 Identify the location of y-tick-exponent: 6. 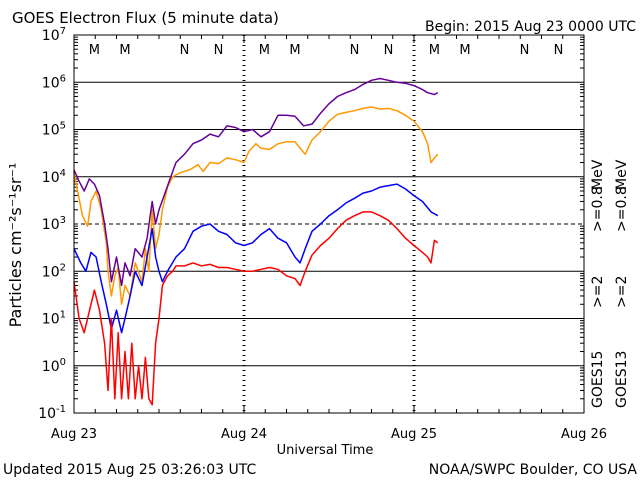
(63, 78).